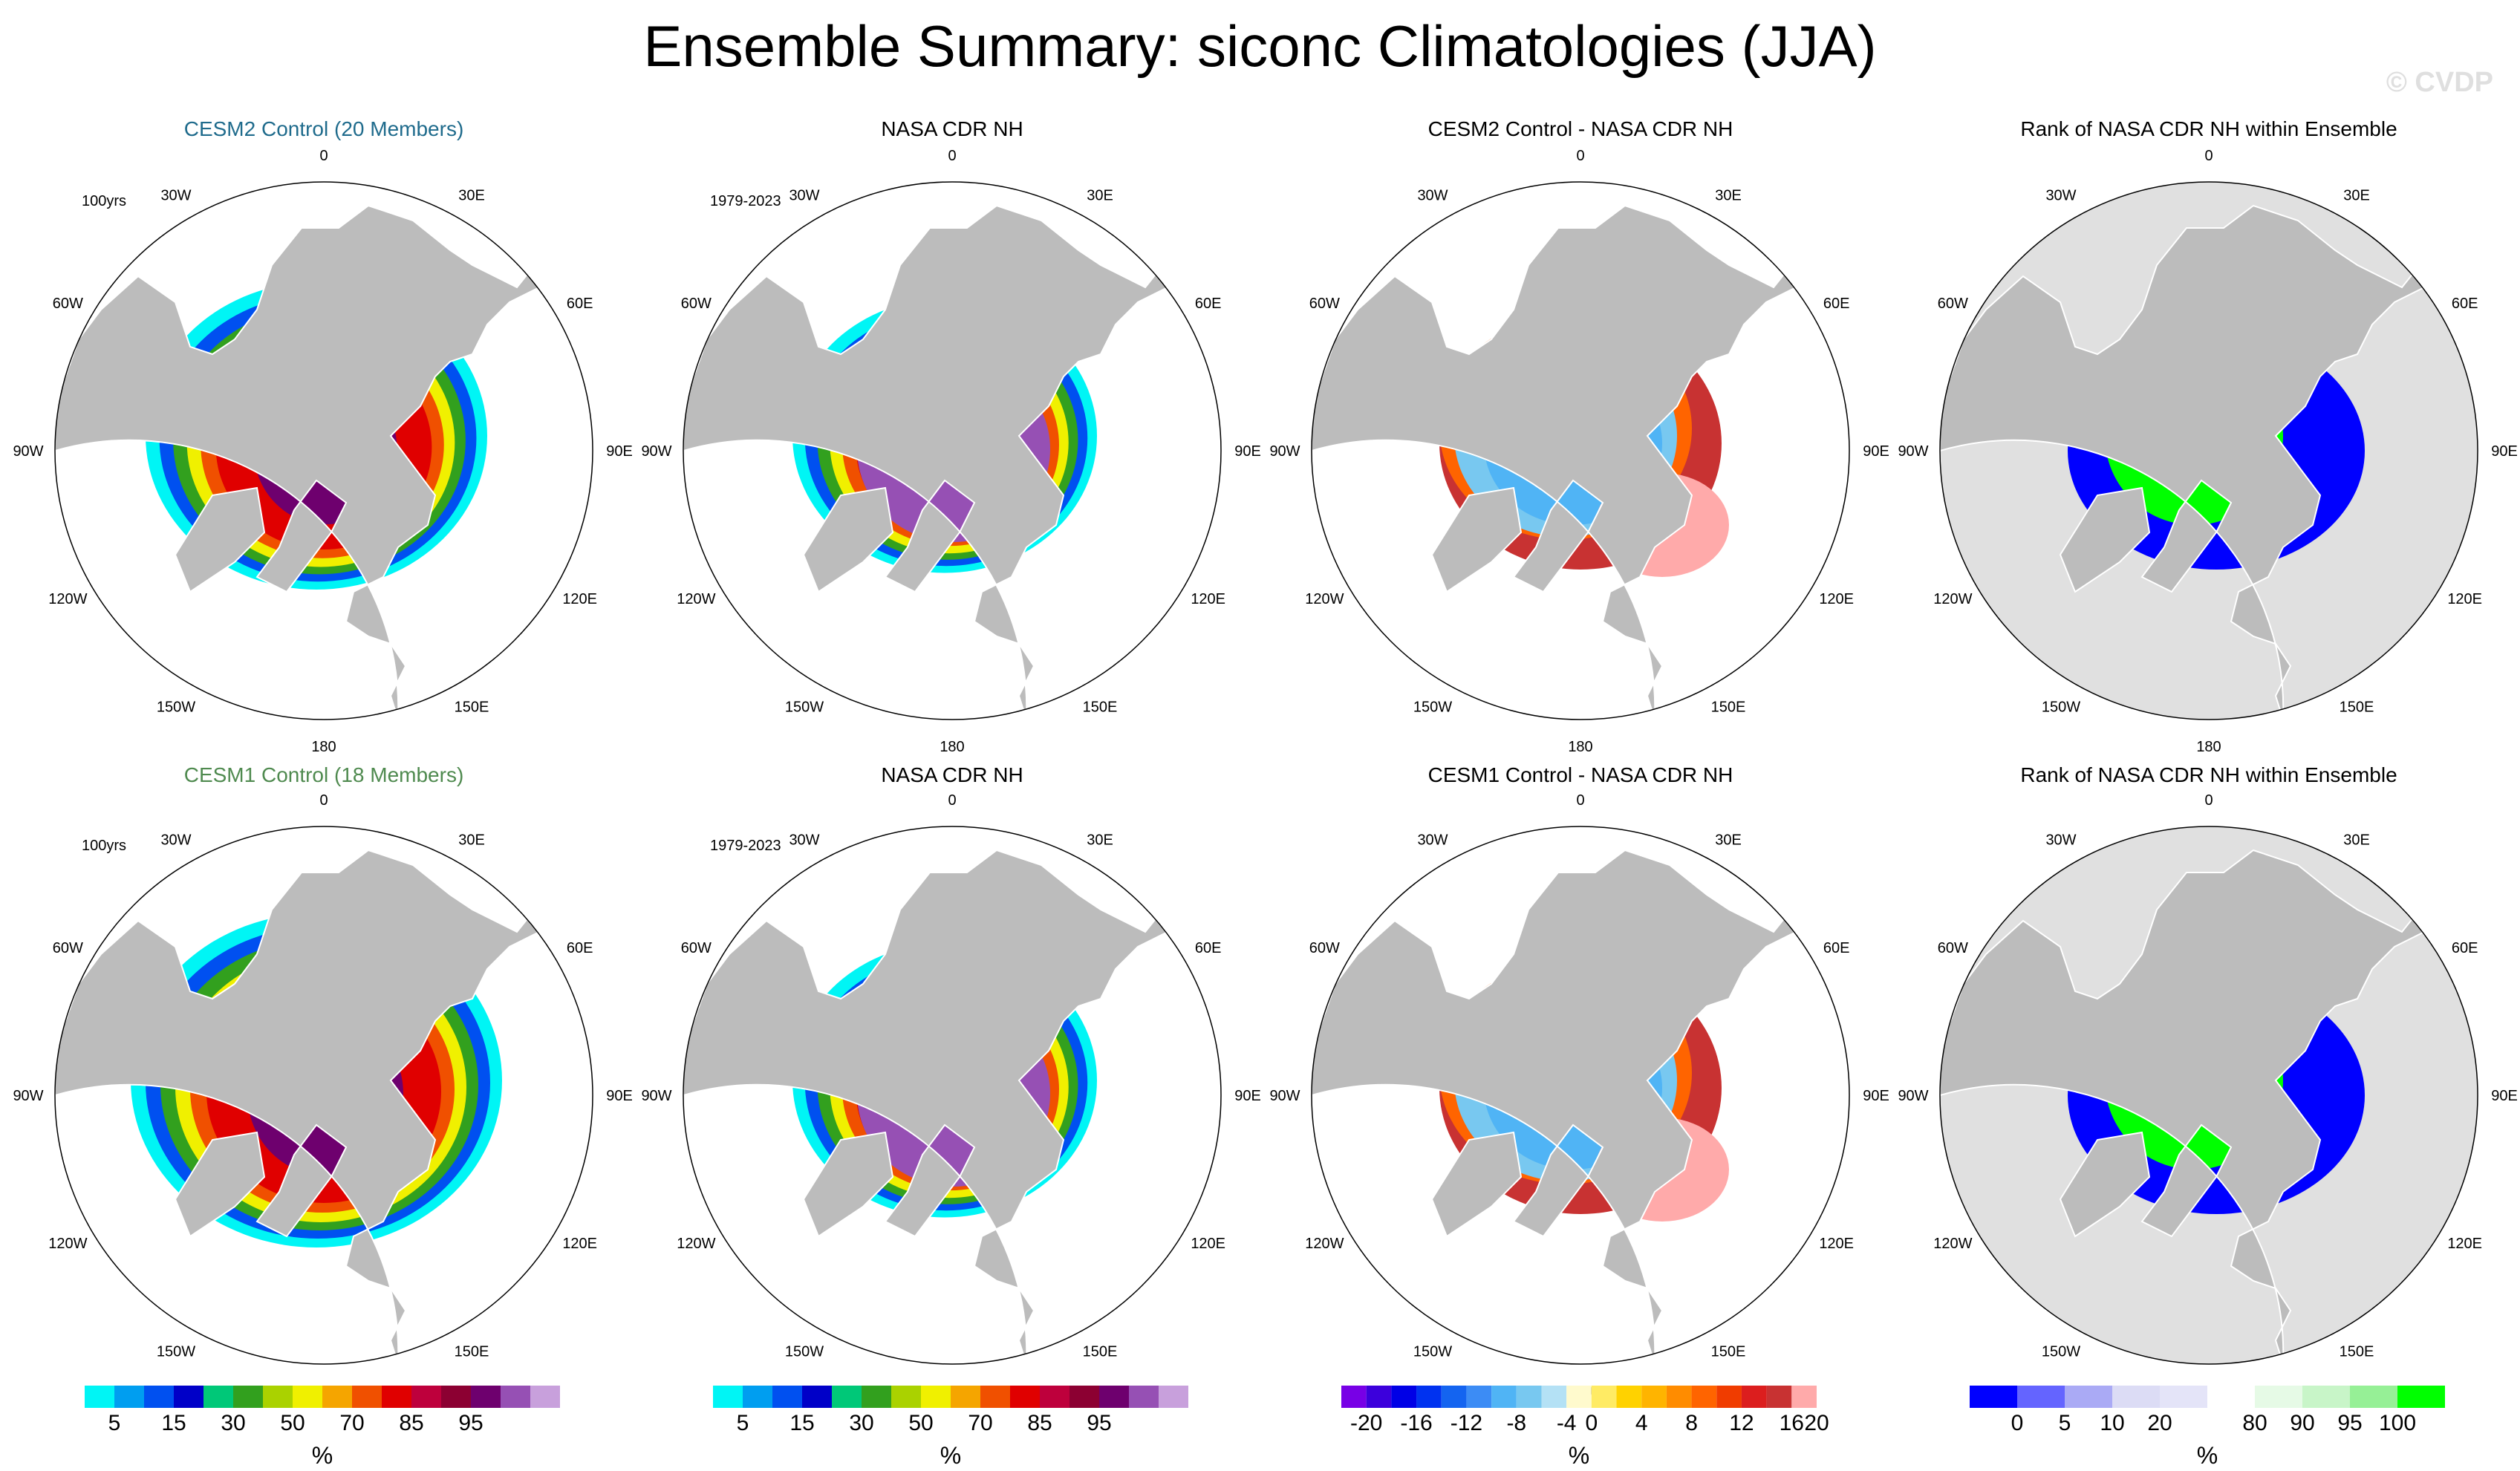 The height and width of the screenshot is (1471, 2520). Describe the element at coordinates (1817, 1423) in the screenshot. I see `colorbar-tick-label: 20` at that location.